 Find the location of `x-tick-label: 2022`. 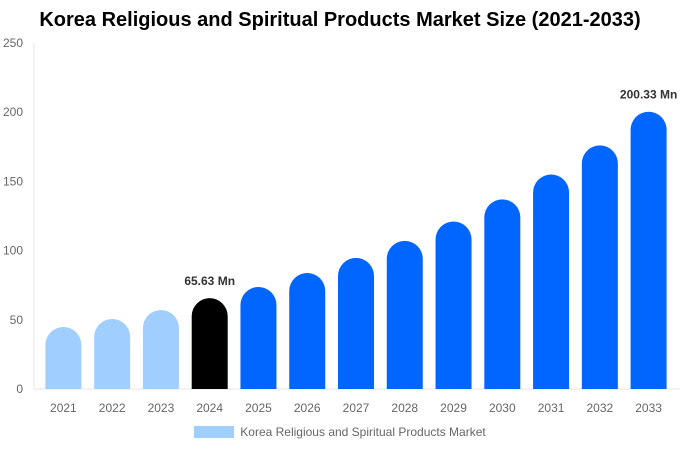

x-tick-label: 2022 is located at coordinates (112, 408).